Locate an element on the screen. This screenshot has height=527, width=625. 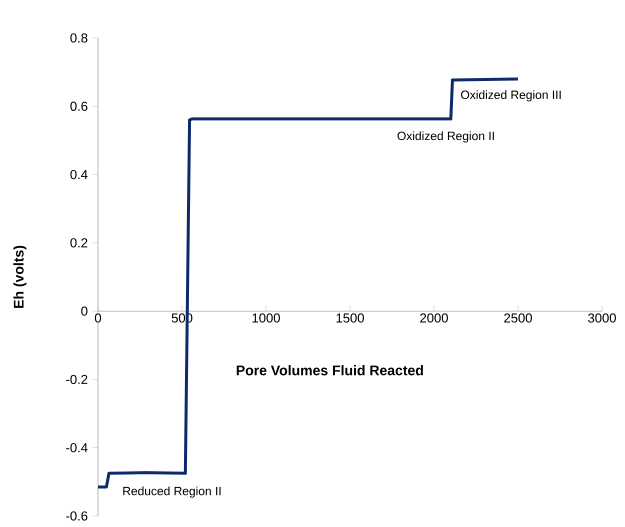
y-tick-label: 0 is located at coordinates (84, 311).